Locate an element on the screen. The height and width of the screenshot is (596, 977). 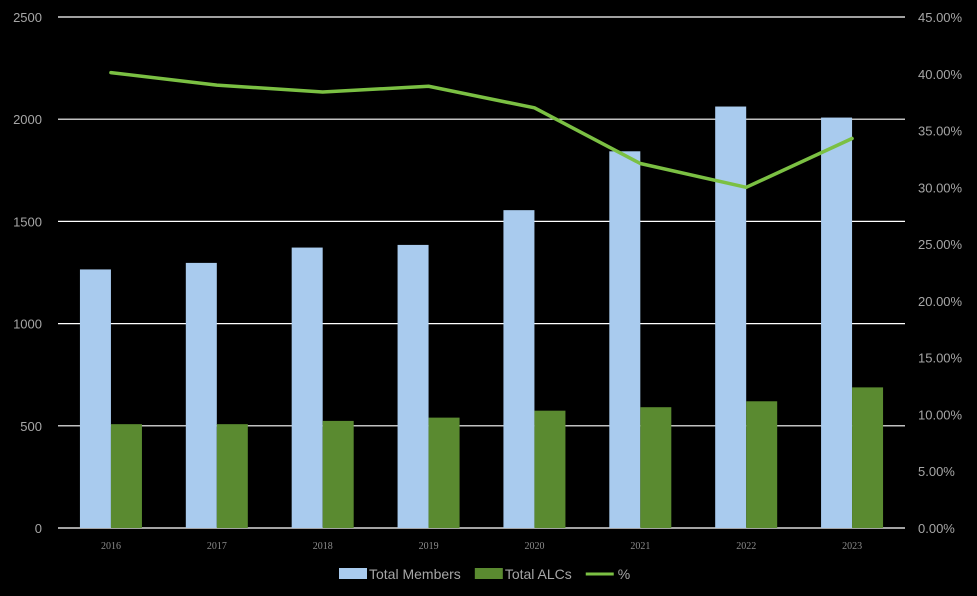
right-tick-label: 10.00% is located at coordinates (940, 414).